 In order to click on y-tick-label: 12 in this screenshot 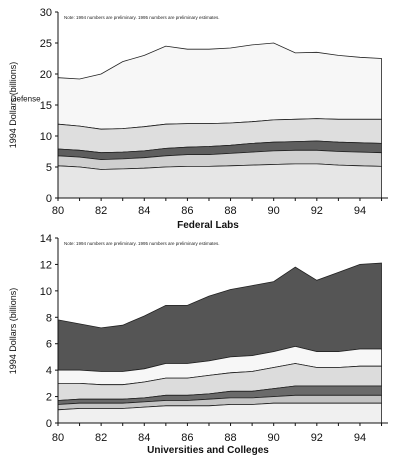, I will do `click(46, 265)`.